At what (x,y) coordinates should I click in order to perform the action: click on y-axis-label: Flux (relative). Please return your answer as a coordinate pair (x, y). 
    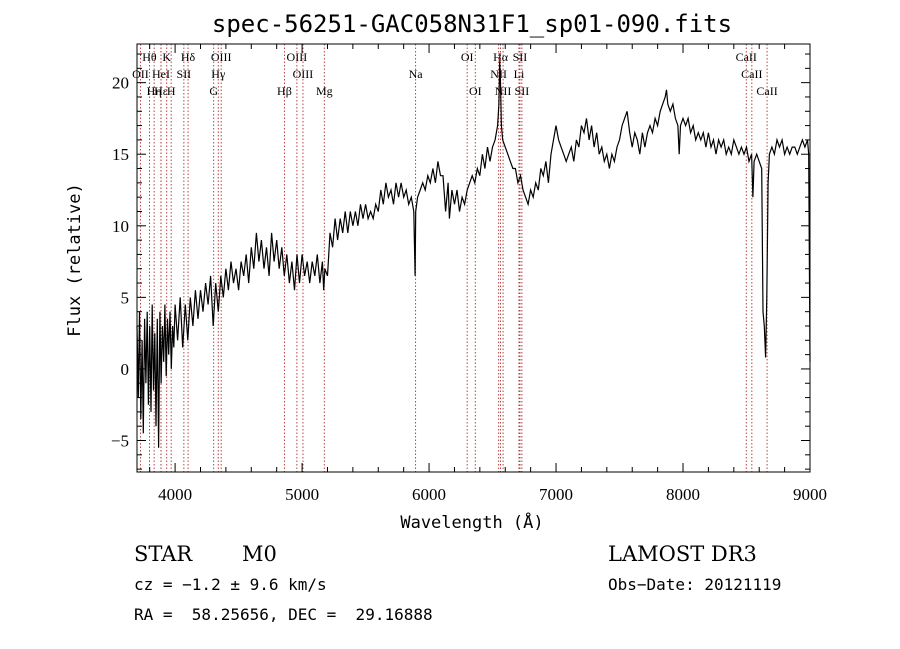
    Looking at the image, I should click on (75, 260).